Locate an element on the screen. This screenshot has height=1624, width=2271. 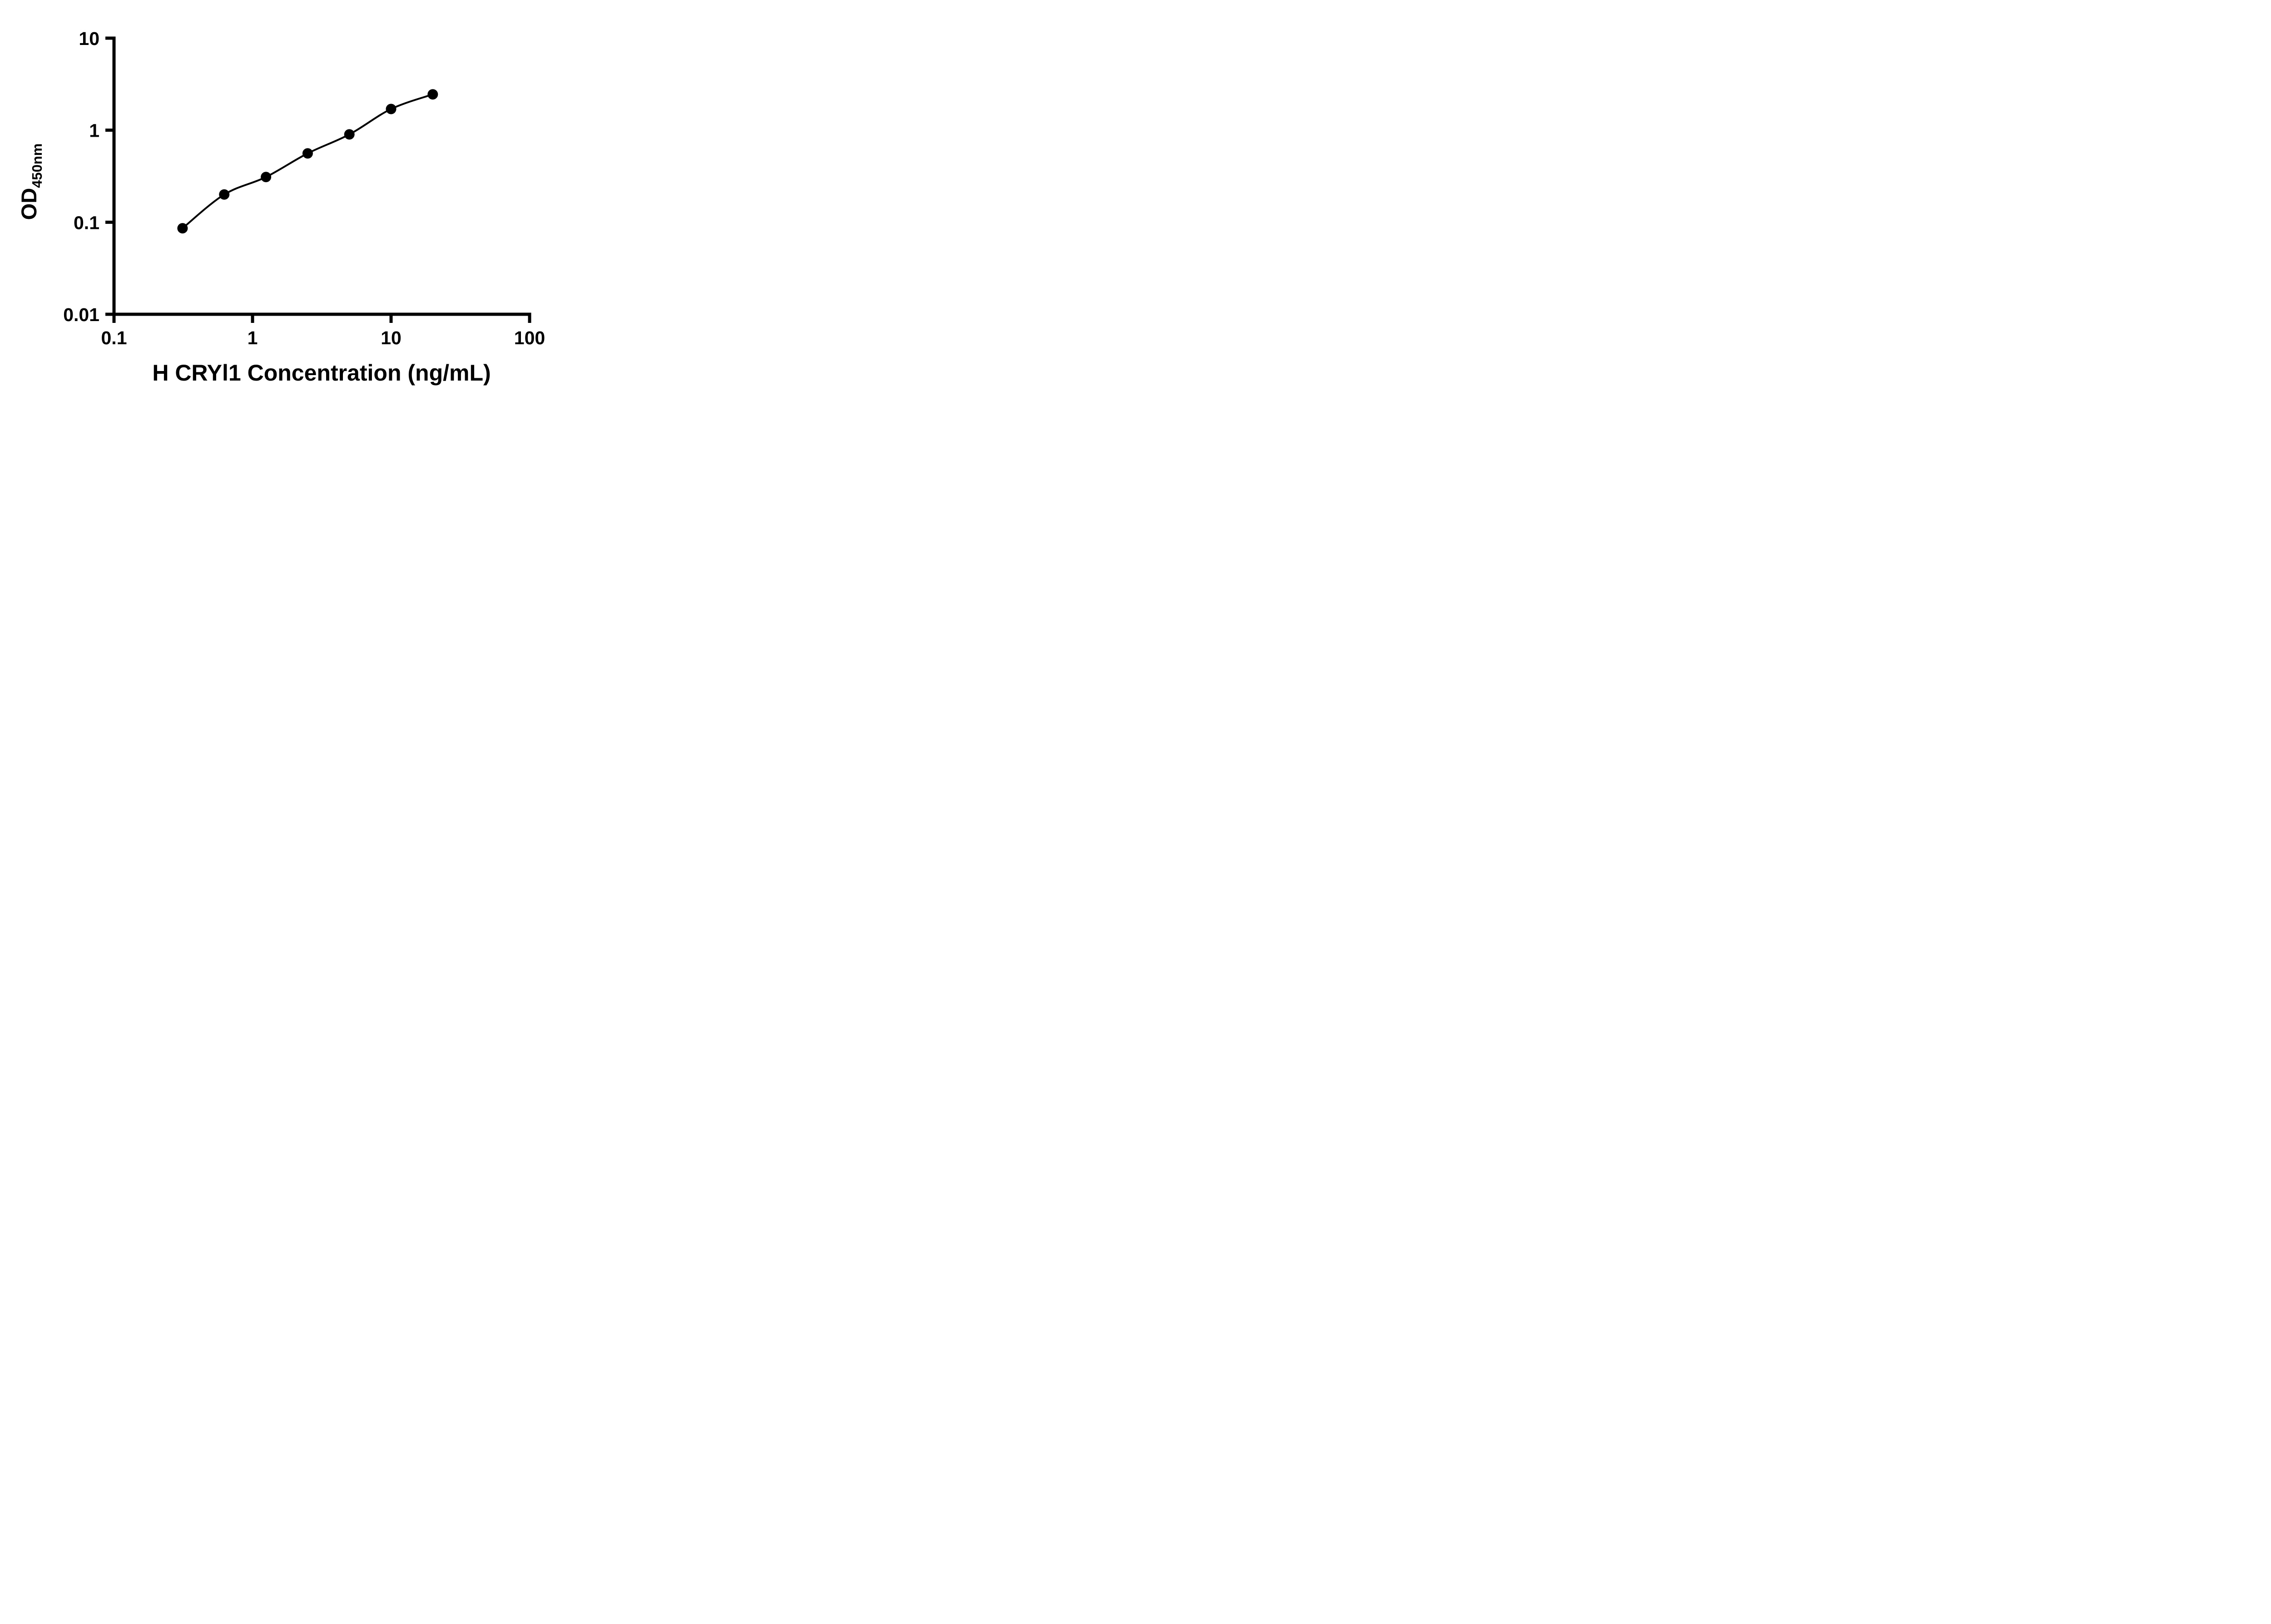
y-tick-label: 0.01 is located at coordinates (81, 314).